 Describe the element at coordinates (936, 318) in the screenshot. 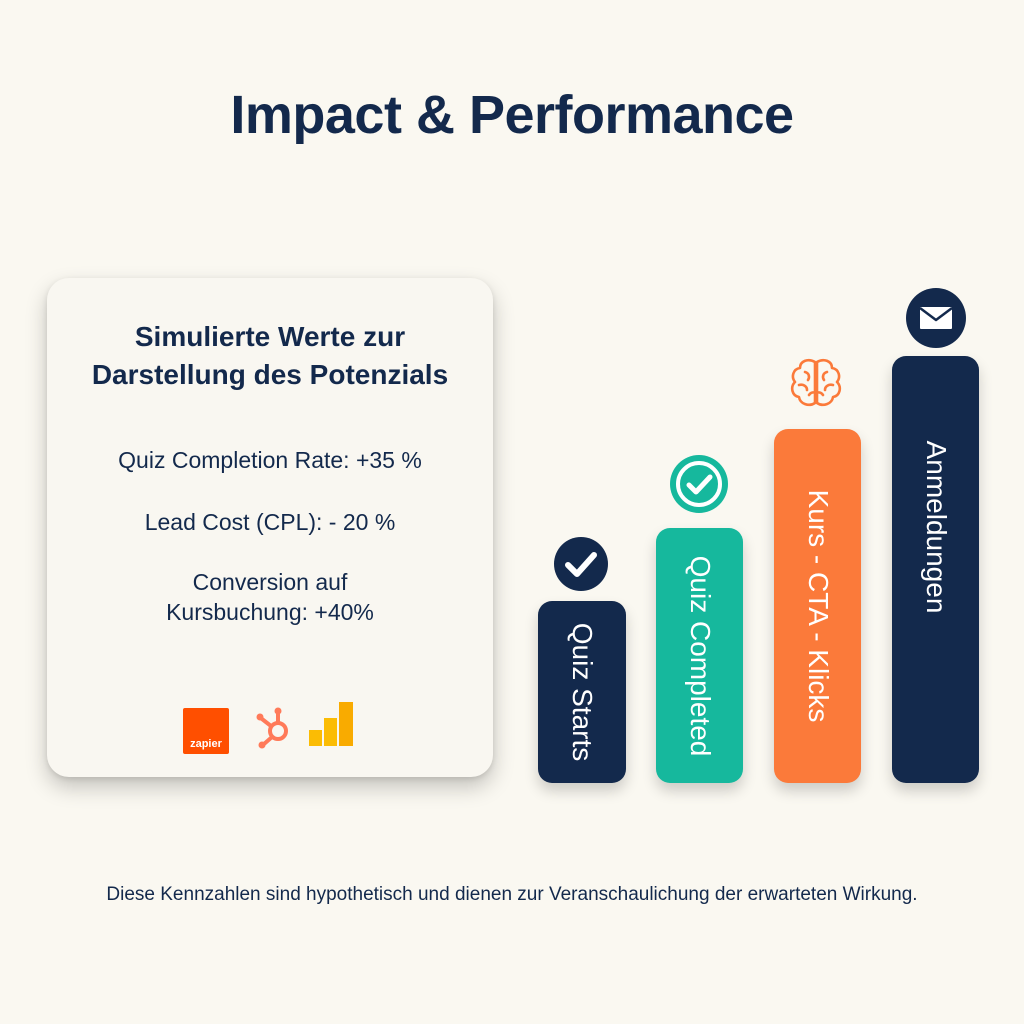

I see `envelope-icon` at that location.